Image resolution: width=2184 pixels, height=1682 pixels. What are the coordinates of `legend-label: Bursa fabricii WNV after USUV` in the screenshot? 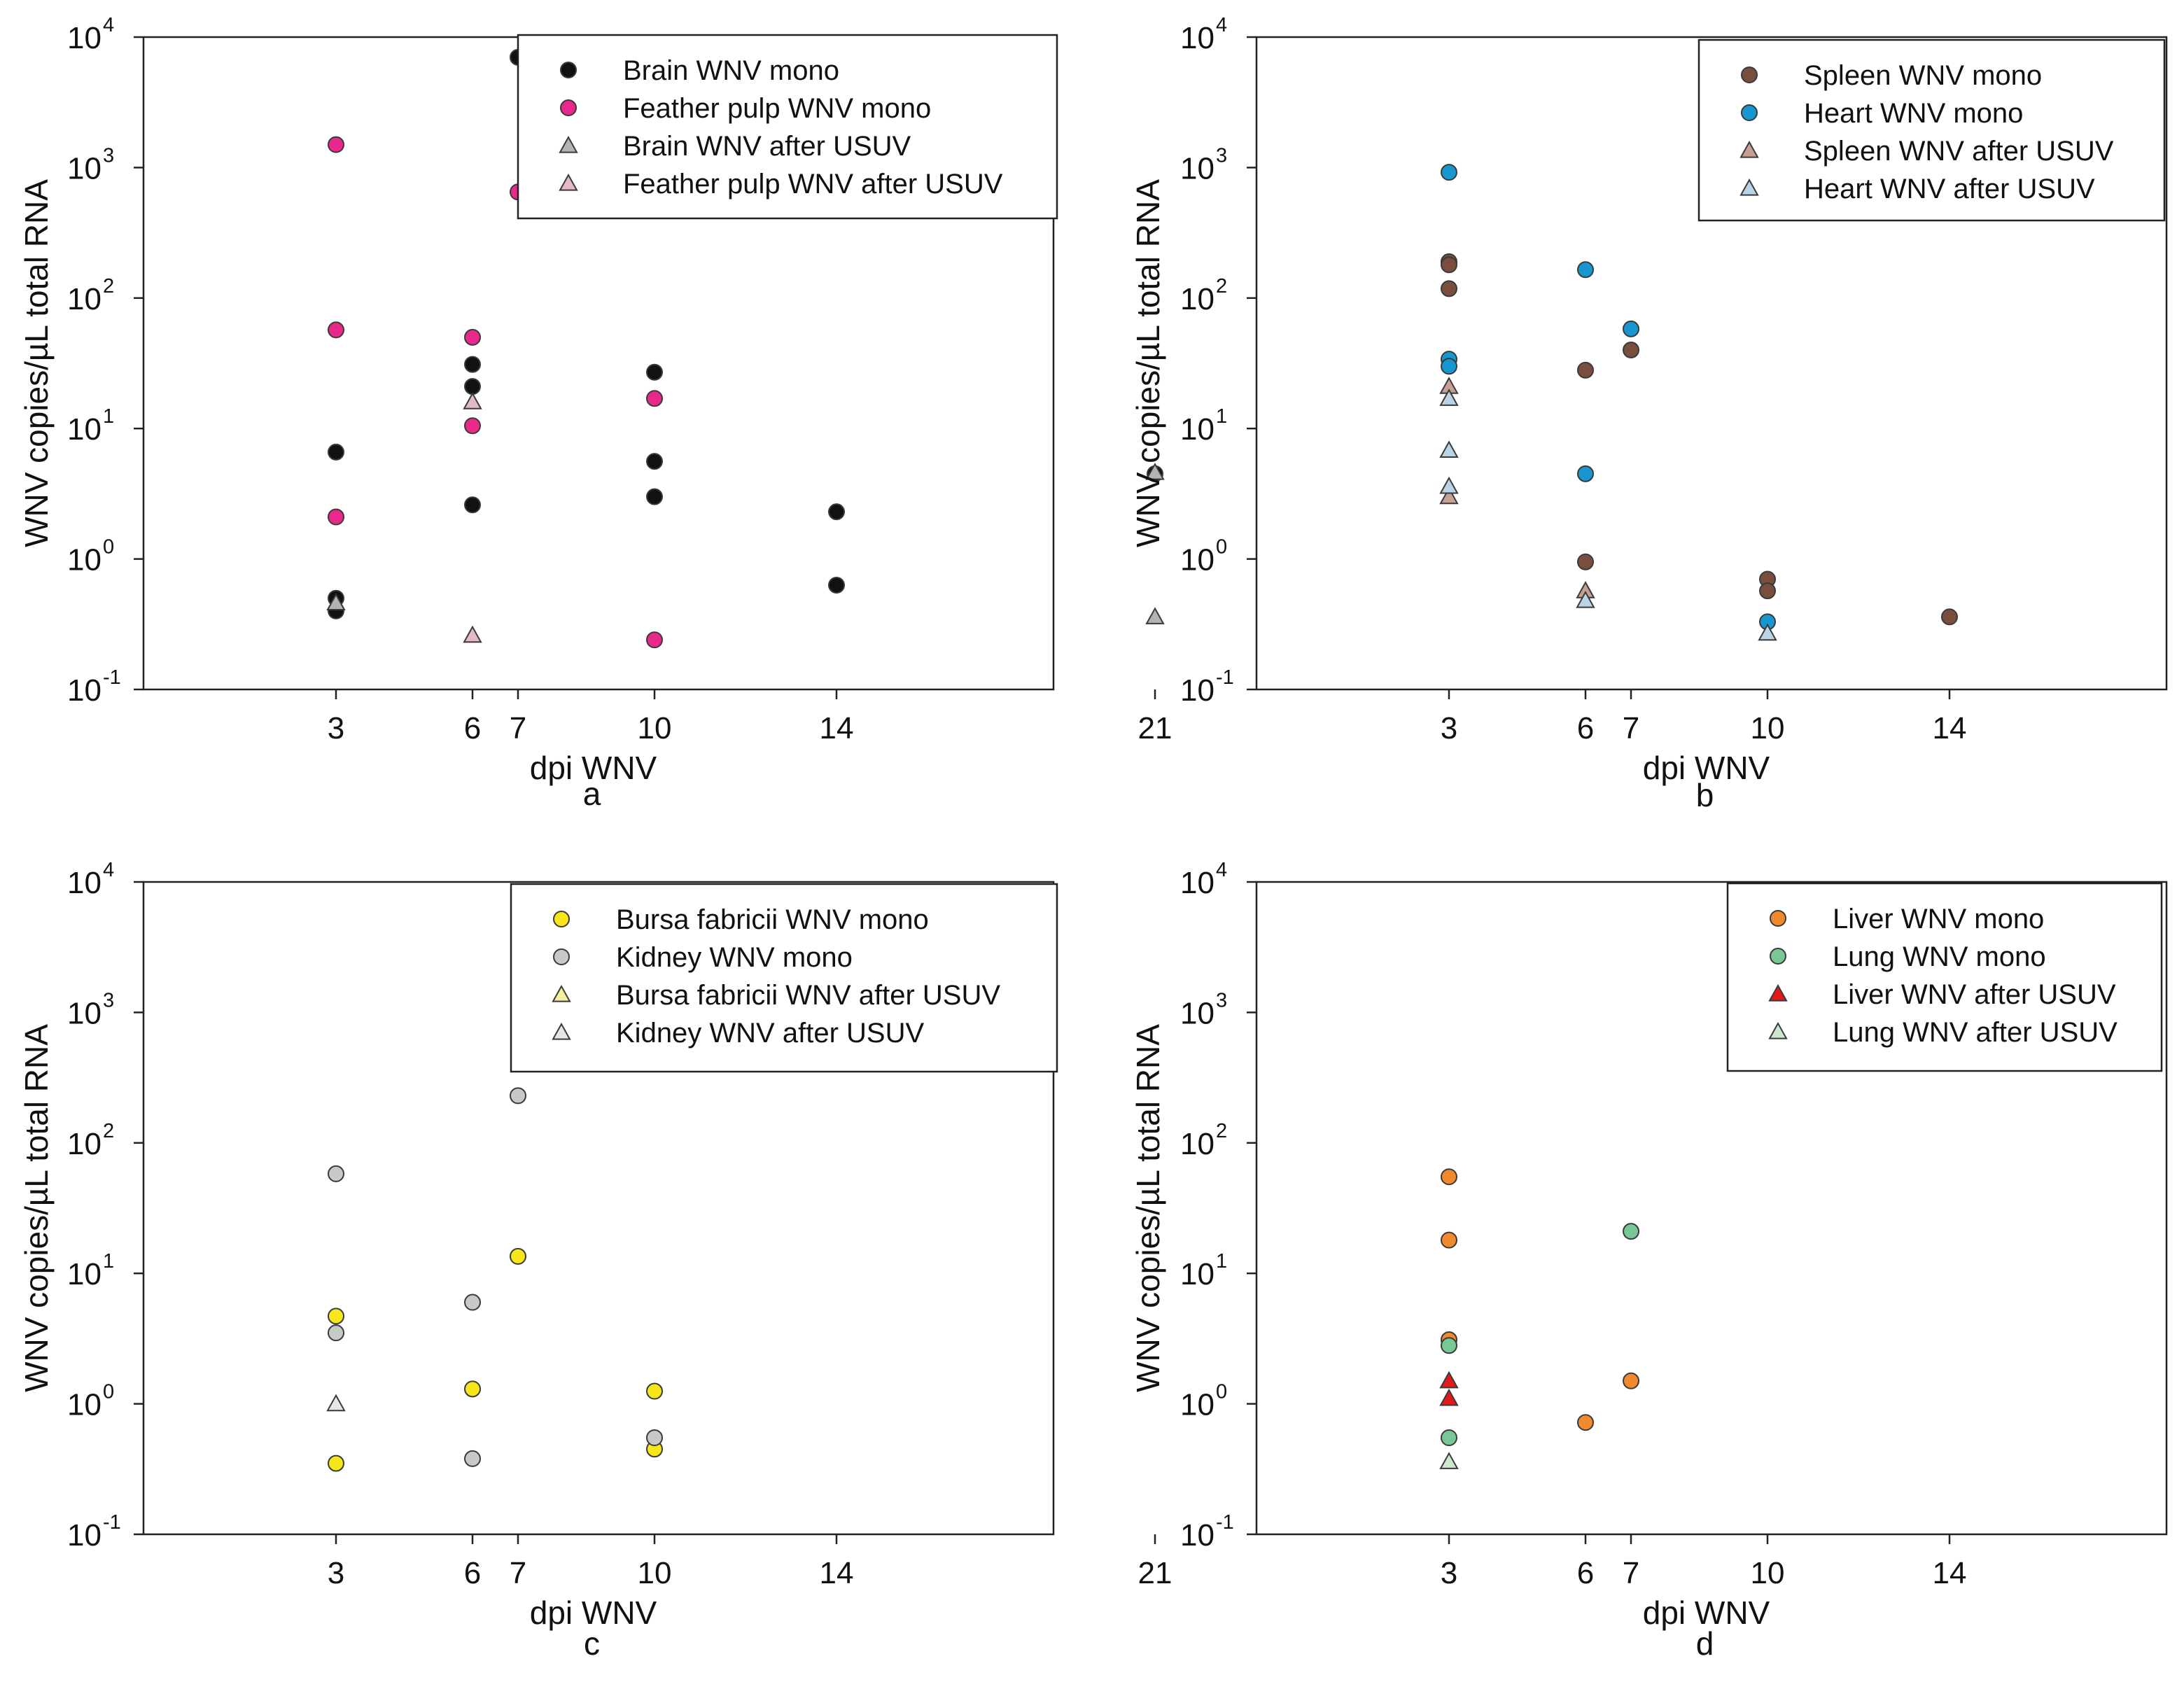 It's located at (808, 996).